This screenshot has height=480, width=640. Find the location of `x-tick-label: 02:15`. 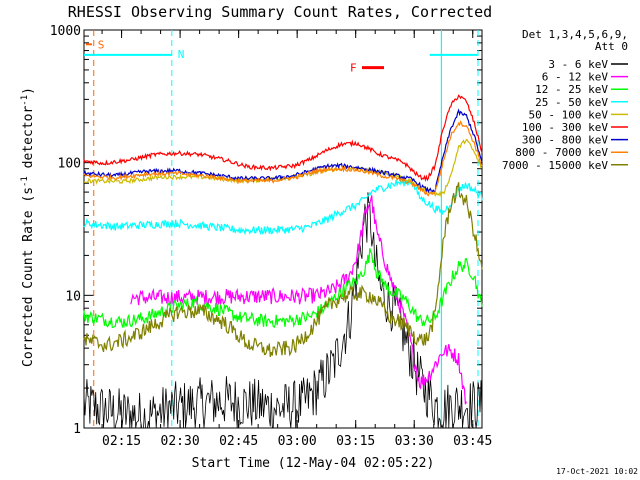

x-tick-label: 02:15 is located at coordinates (121, 441).